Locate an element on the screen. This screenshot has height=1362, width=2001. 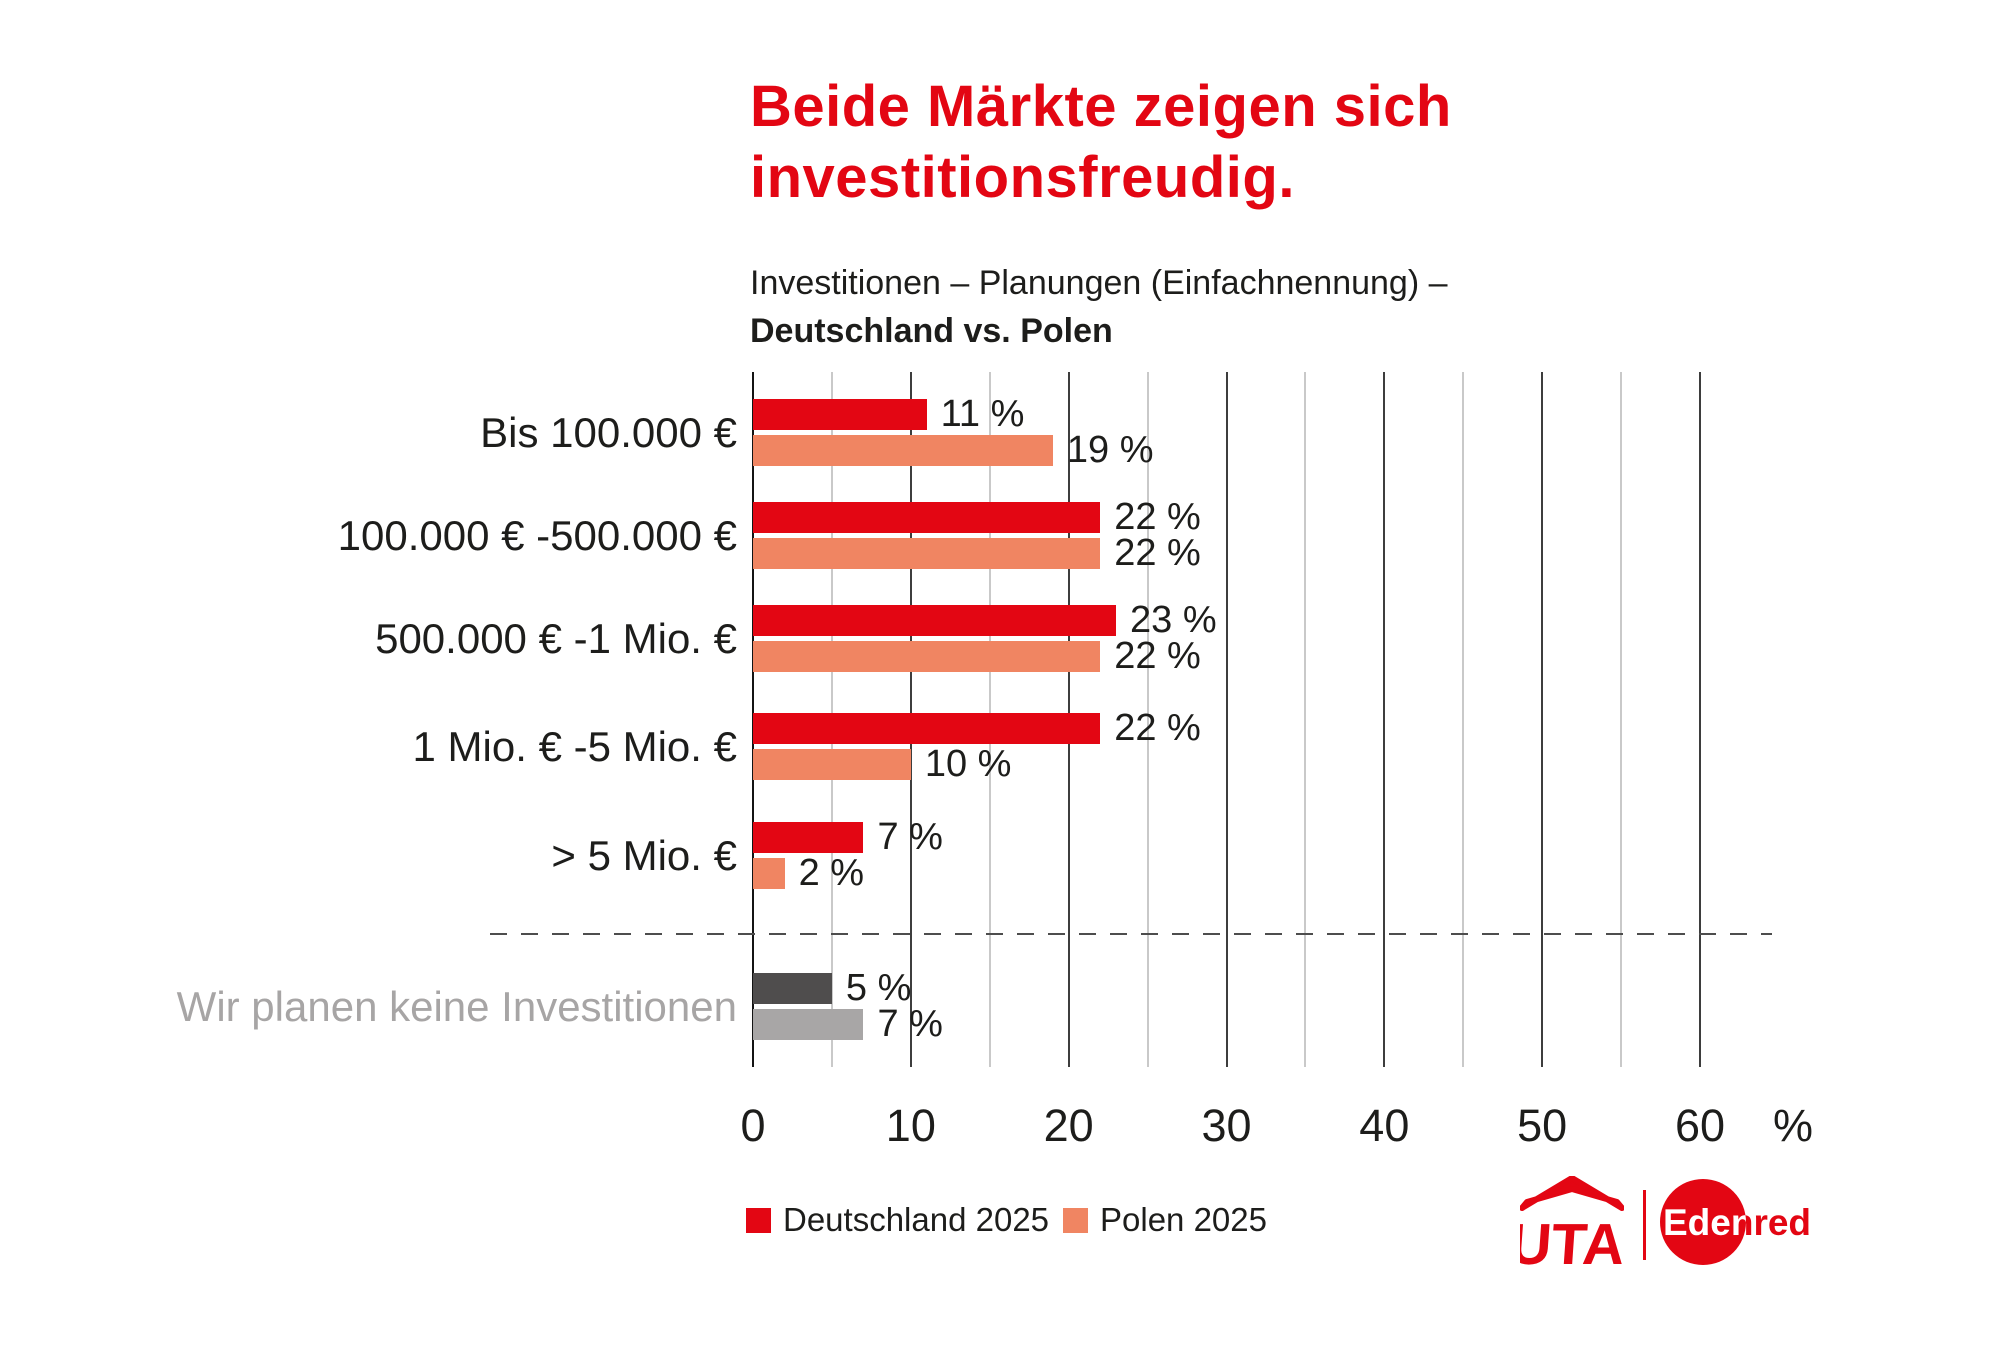
chart-title-line2: investitionsfreudig. is located at coordinates (1022, 177).